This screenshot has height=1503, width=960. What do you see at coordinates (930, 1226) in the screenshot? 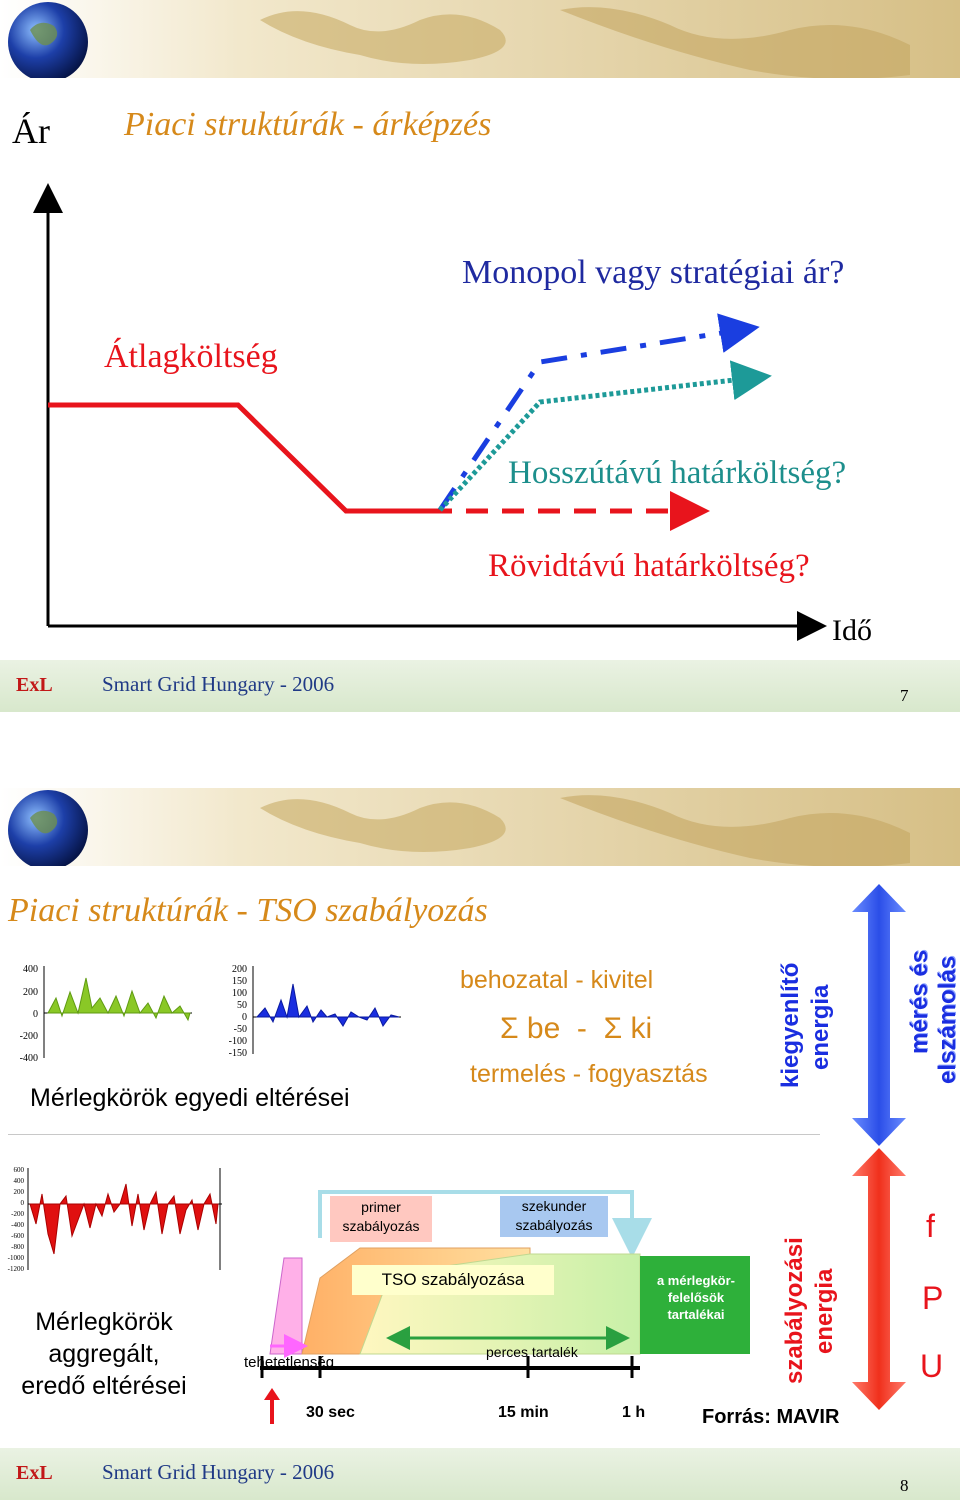
I see `label-f: f` at bounding box center [930, 1226].